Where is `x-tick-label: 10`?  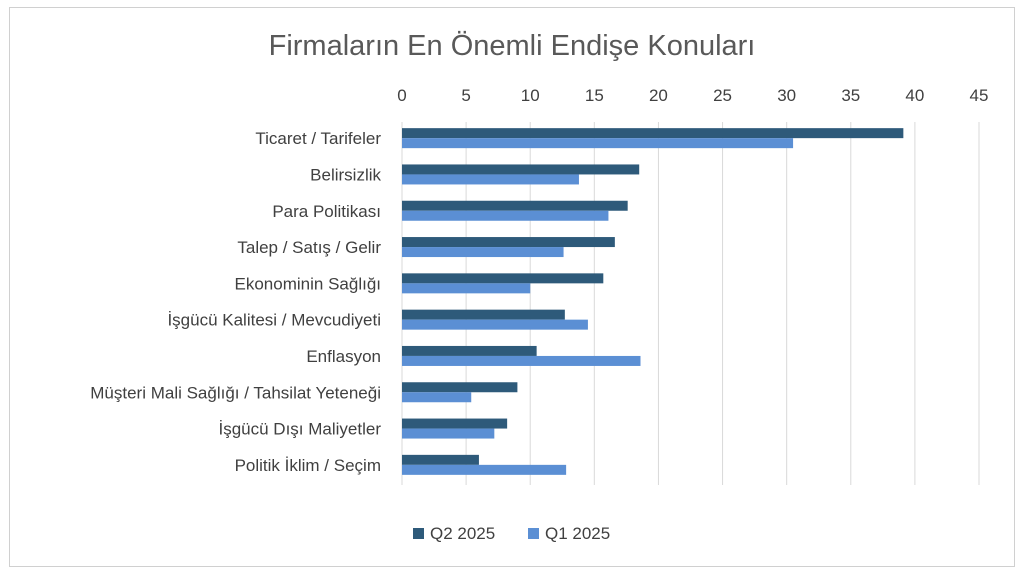
x-tick-label: 10 is located at coordinates (530, 95).